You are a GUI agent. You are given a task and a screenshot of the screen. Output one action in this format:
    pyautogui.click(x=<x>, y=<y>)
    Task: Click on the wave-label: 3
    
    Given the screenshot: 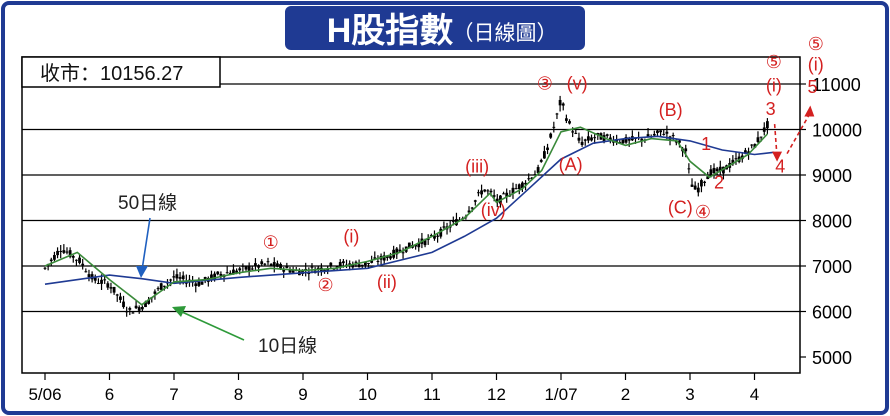 What is the action you would take?
    pyautogui.click(x=771, y=109)
    